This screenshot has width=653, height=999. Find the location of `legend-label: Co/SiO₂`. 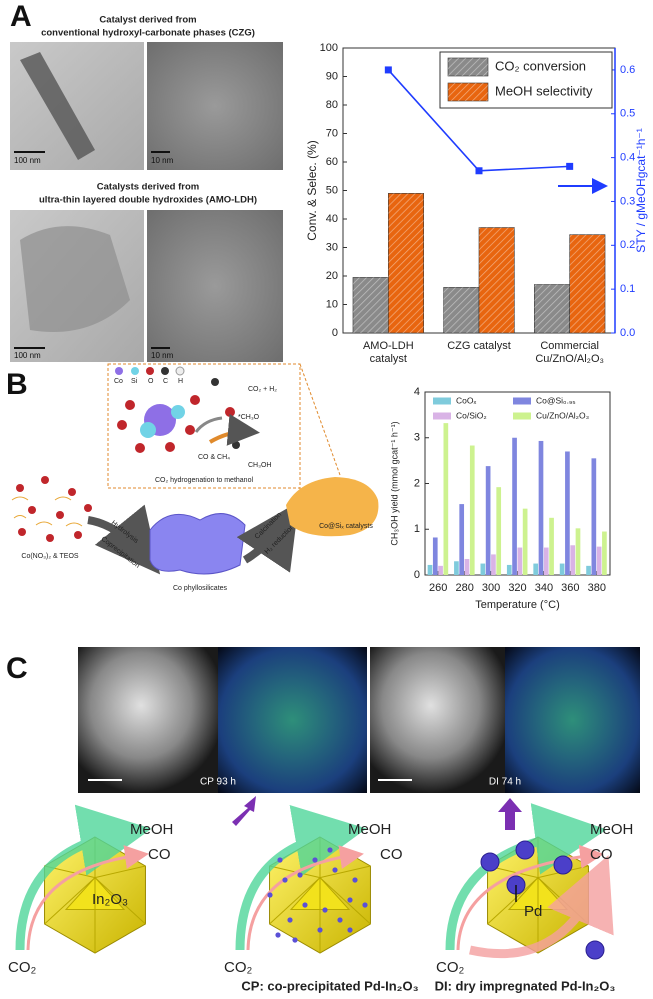

legend-label: Co/SiO₂ is located at coordinates (471, 415).